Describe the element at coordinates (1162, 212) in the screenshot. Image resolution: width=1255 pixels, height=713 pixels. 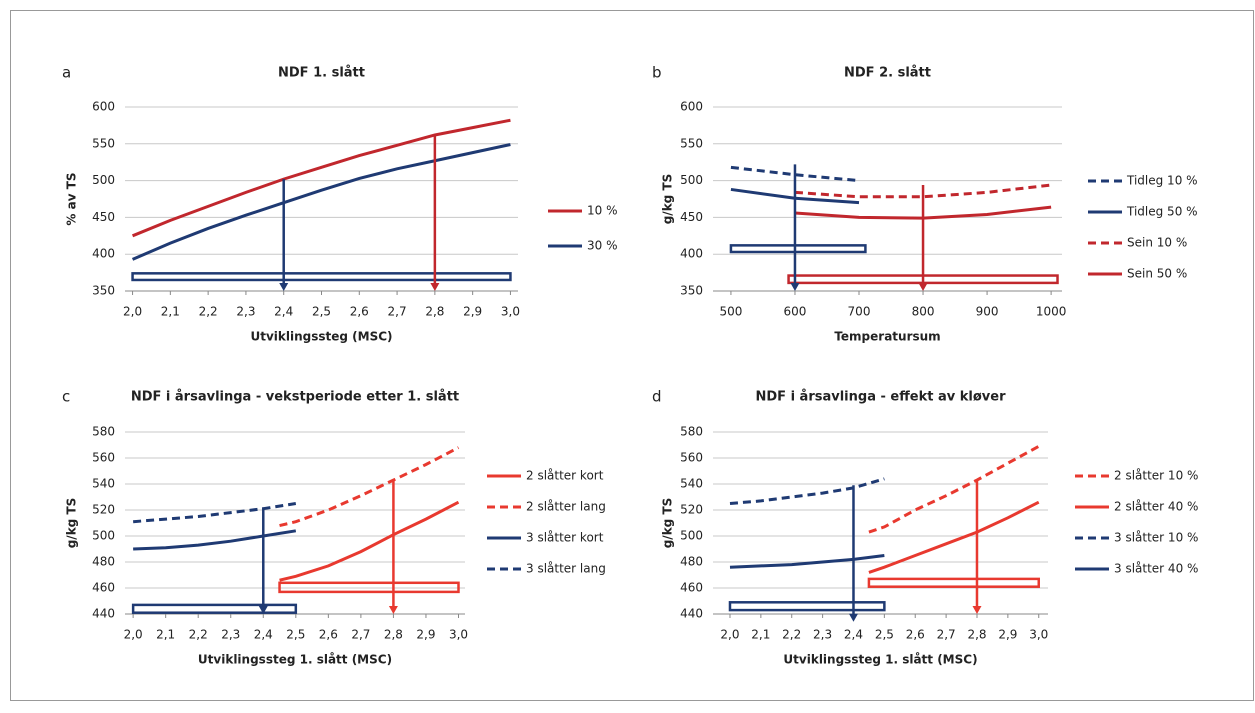
I see `legend-label: Tidleg 50 %` at that location.